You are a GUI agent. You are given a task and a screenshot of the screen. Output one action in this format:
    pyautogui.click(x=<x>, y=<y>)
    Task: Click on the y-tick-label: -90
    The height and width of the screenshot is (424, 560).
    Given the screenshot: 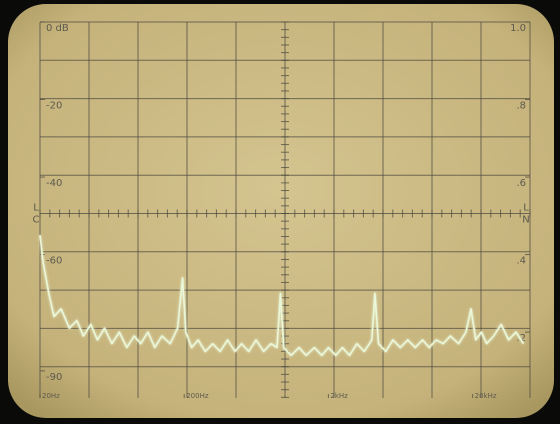 What is the action you would take?
    pyautogui.click(x=54, y=377)
    